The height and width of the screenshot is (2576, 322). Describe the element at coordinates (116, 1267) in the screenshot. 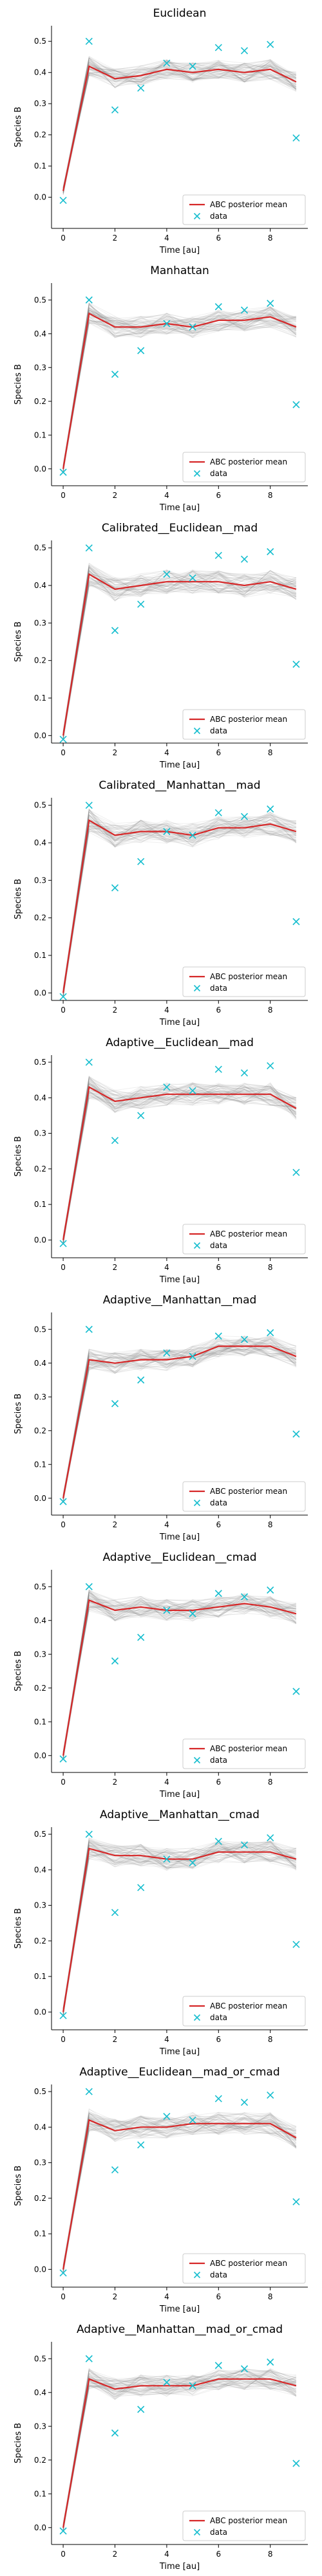

I see `x-tick-label: 2` at that location.